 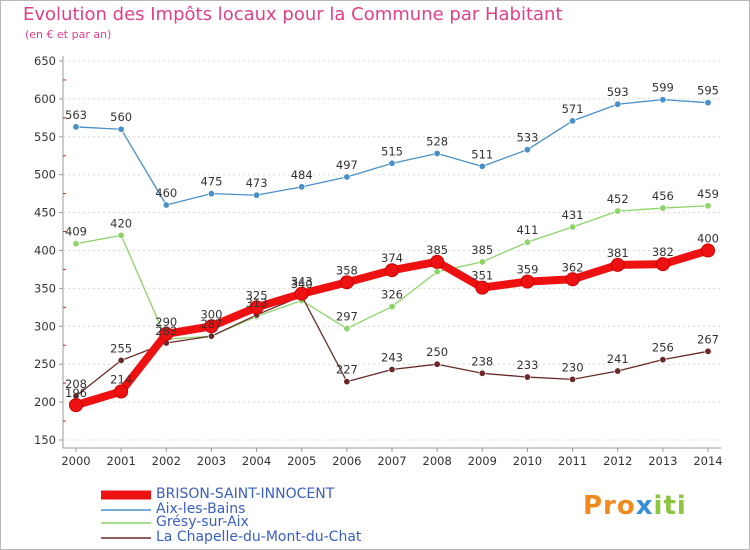 I want to click on data-label-chapelle: 287, so click(x=211, y=324).